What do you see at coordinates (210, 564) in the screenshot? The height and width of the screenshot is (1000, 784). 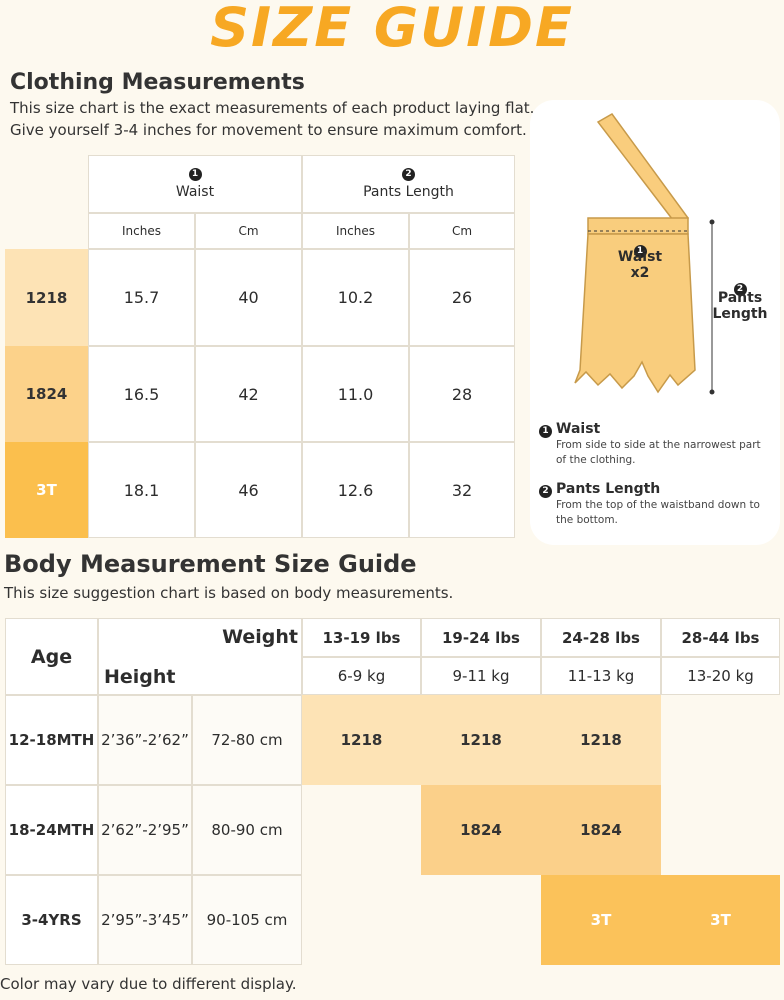 I see `section-heading: Body Measurement Size Guide` at bounding box center [210, 564].